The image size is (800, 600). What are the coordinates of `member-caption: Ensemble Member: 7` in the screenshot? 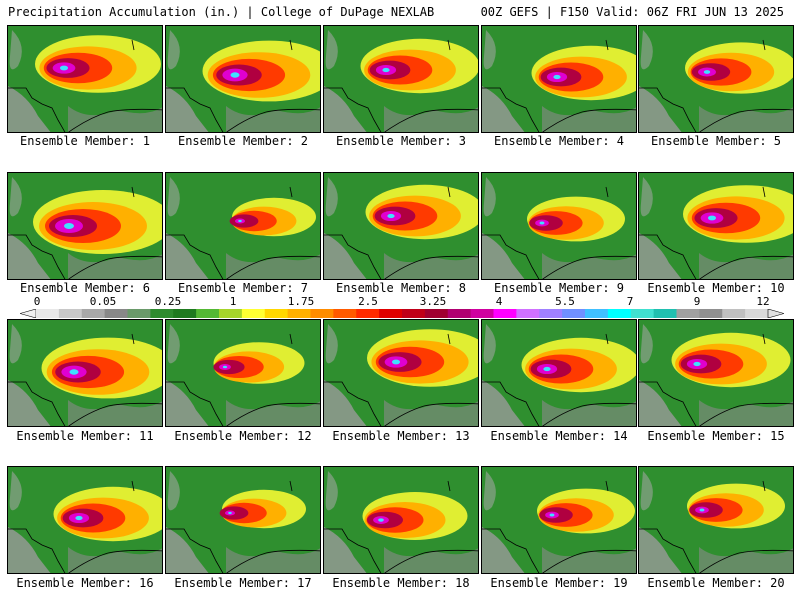 It's located at (243, 288).